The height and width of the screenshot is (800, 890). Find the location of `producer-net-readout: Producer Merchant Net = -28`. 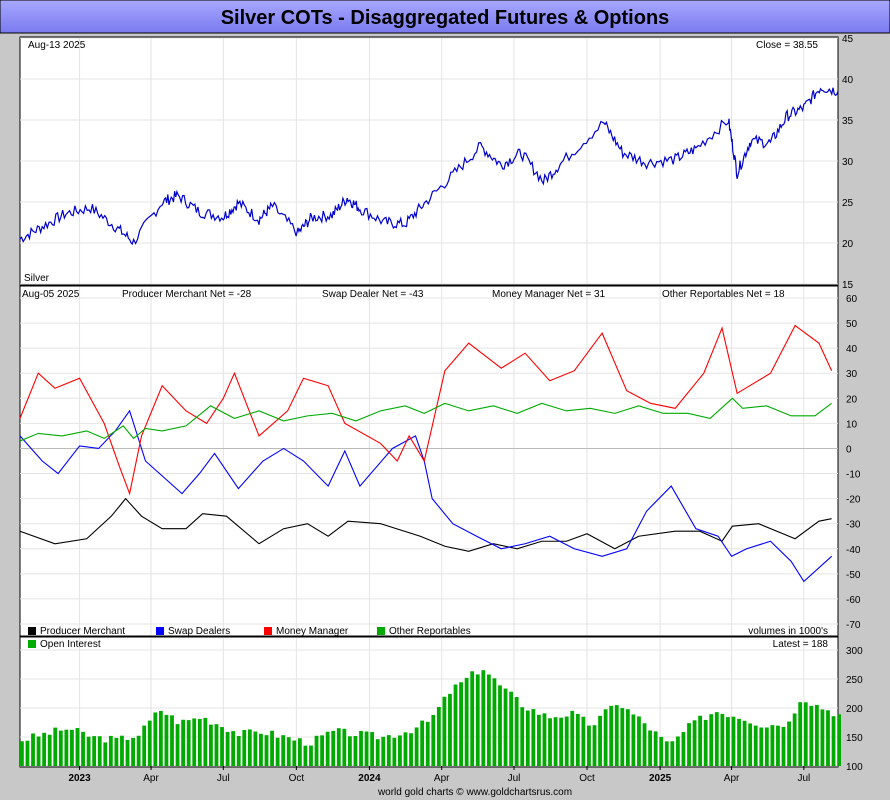

producer-net-readout: Producer Merchant Net = -28 is located at coordinates (187, 294).